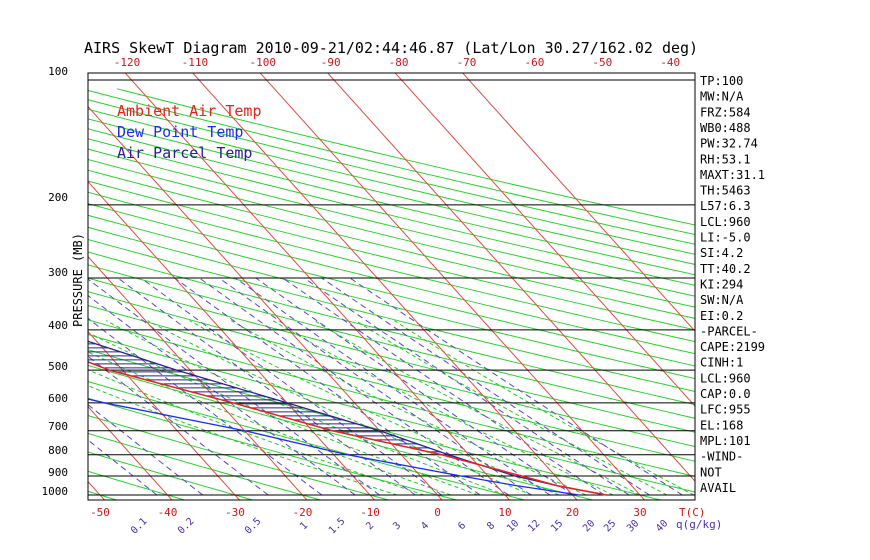 The height and width of the screenshot is (560, 870). What do you see at coordinates (337, 526) in the screenshot?
I see `mixing-ratio-tick-label: 1.5` at bounding box center [337, 526].